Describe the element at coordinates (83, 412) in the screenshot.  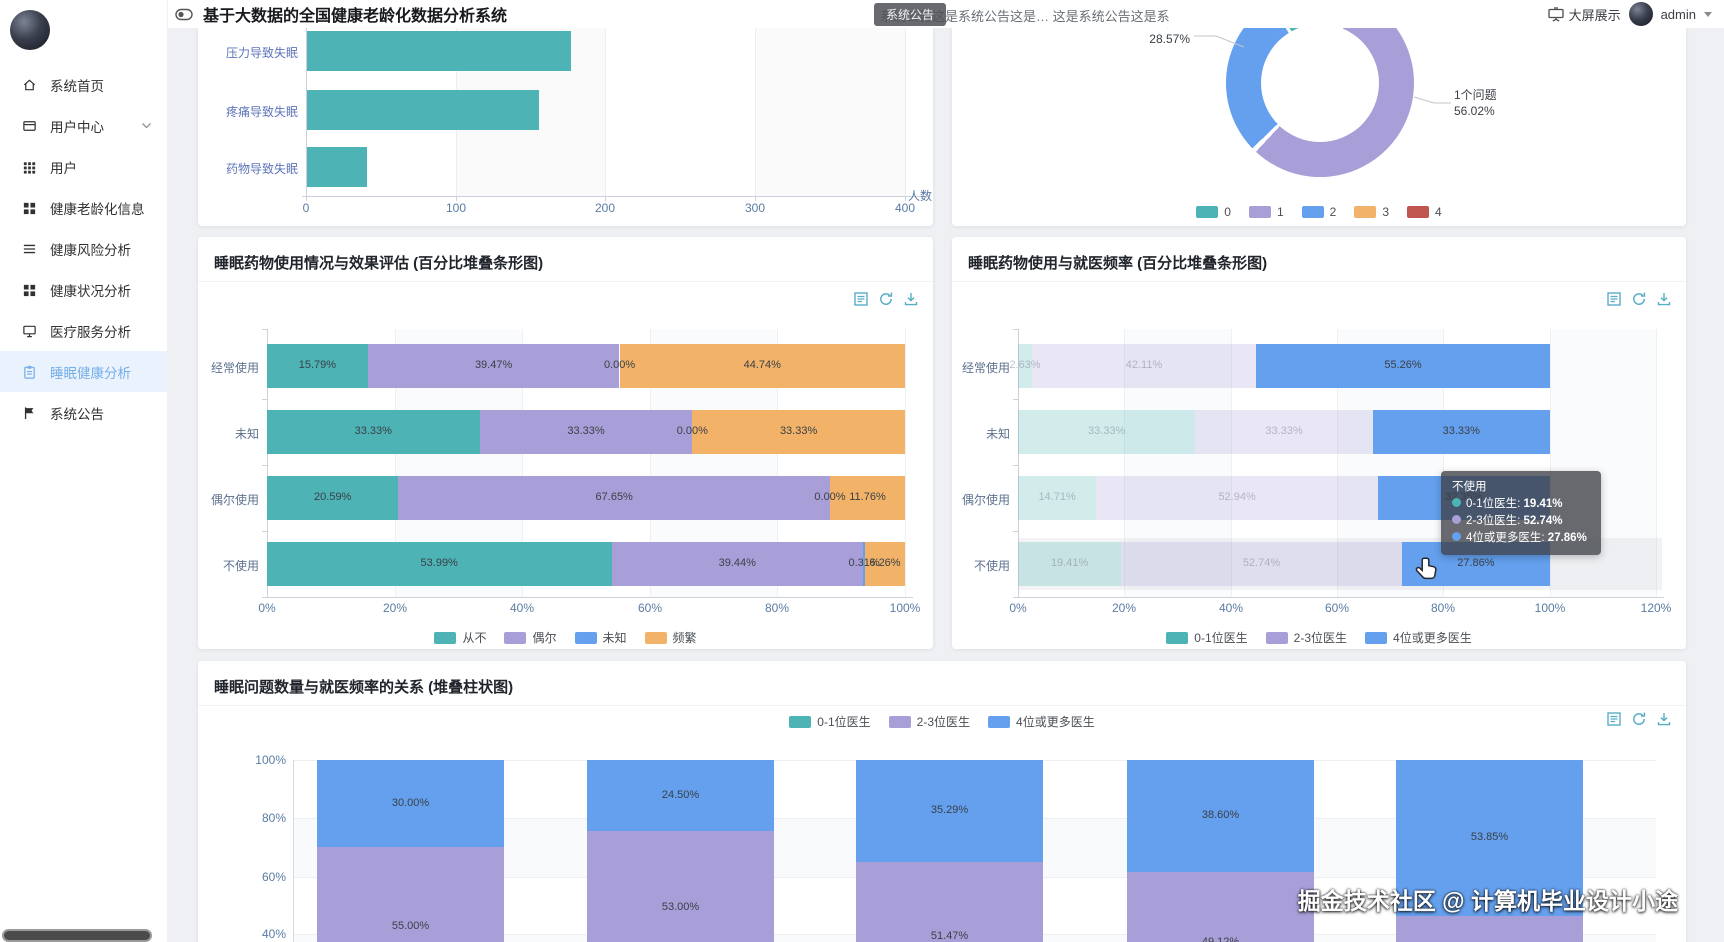
I see `sidebar-item-8: 系统公告` at that location.